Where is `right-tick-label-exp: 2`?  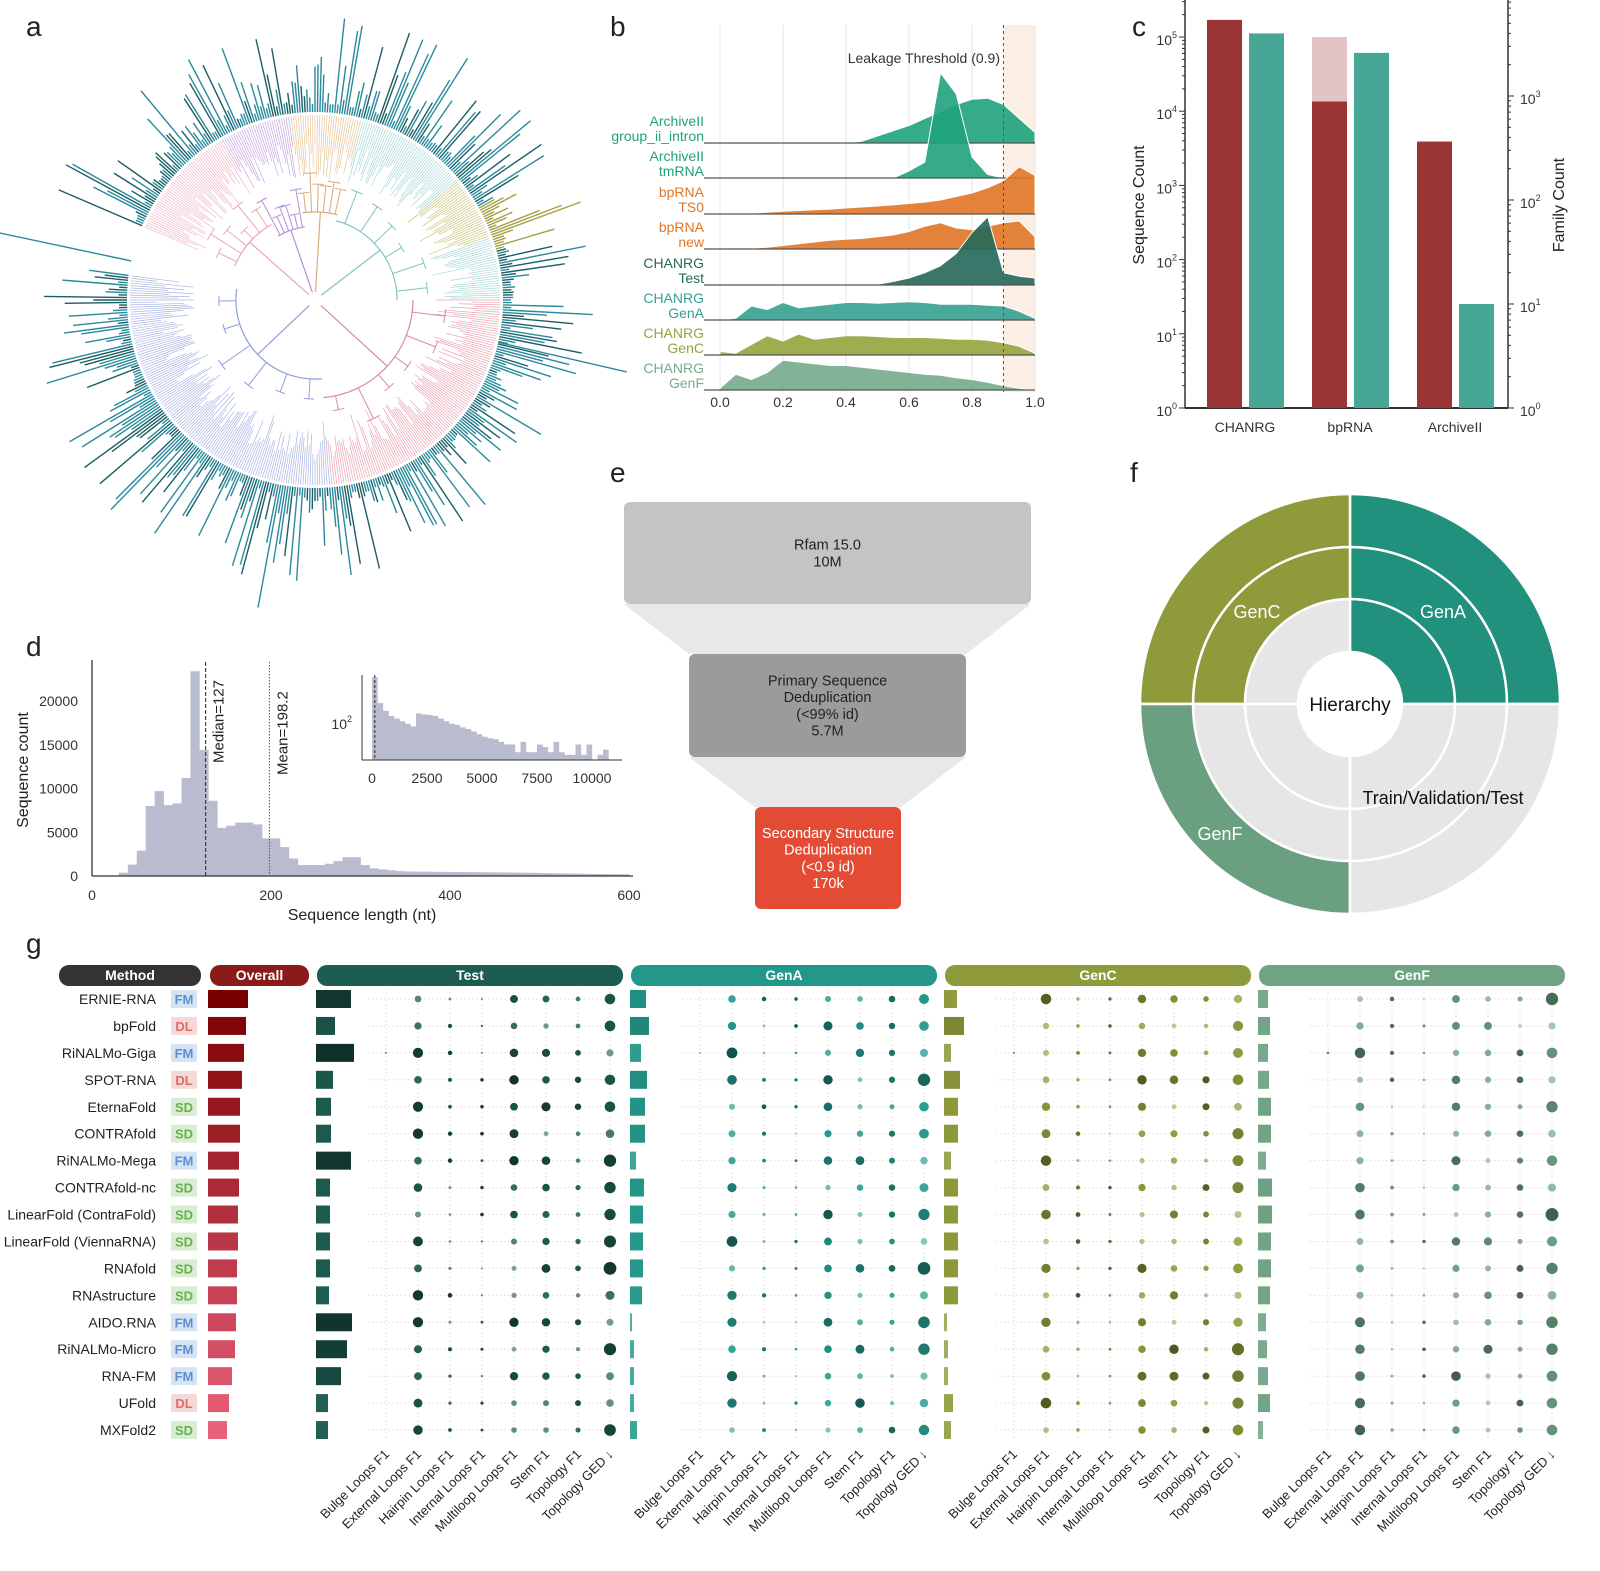 right-tick-label-exp: 2 is located at coordinates (1538, 198).